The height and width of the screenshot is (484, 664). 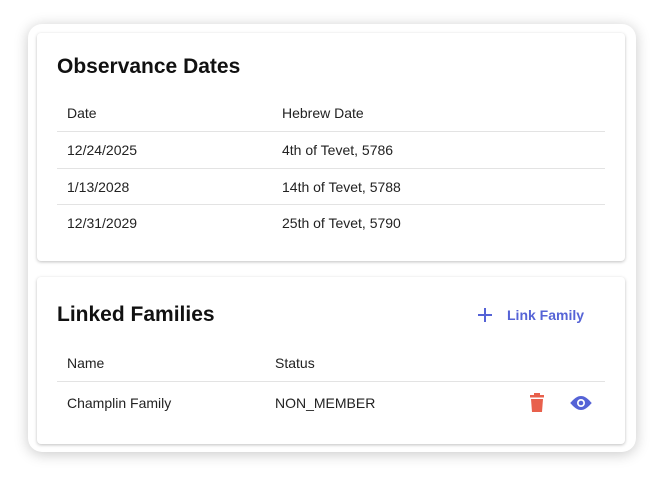 I want to click on section-title: Observance Dates, so click(x=149, y=66).